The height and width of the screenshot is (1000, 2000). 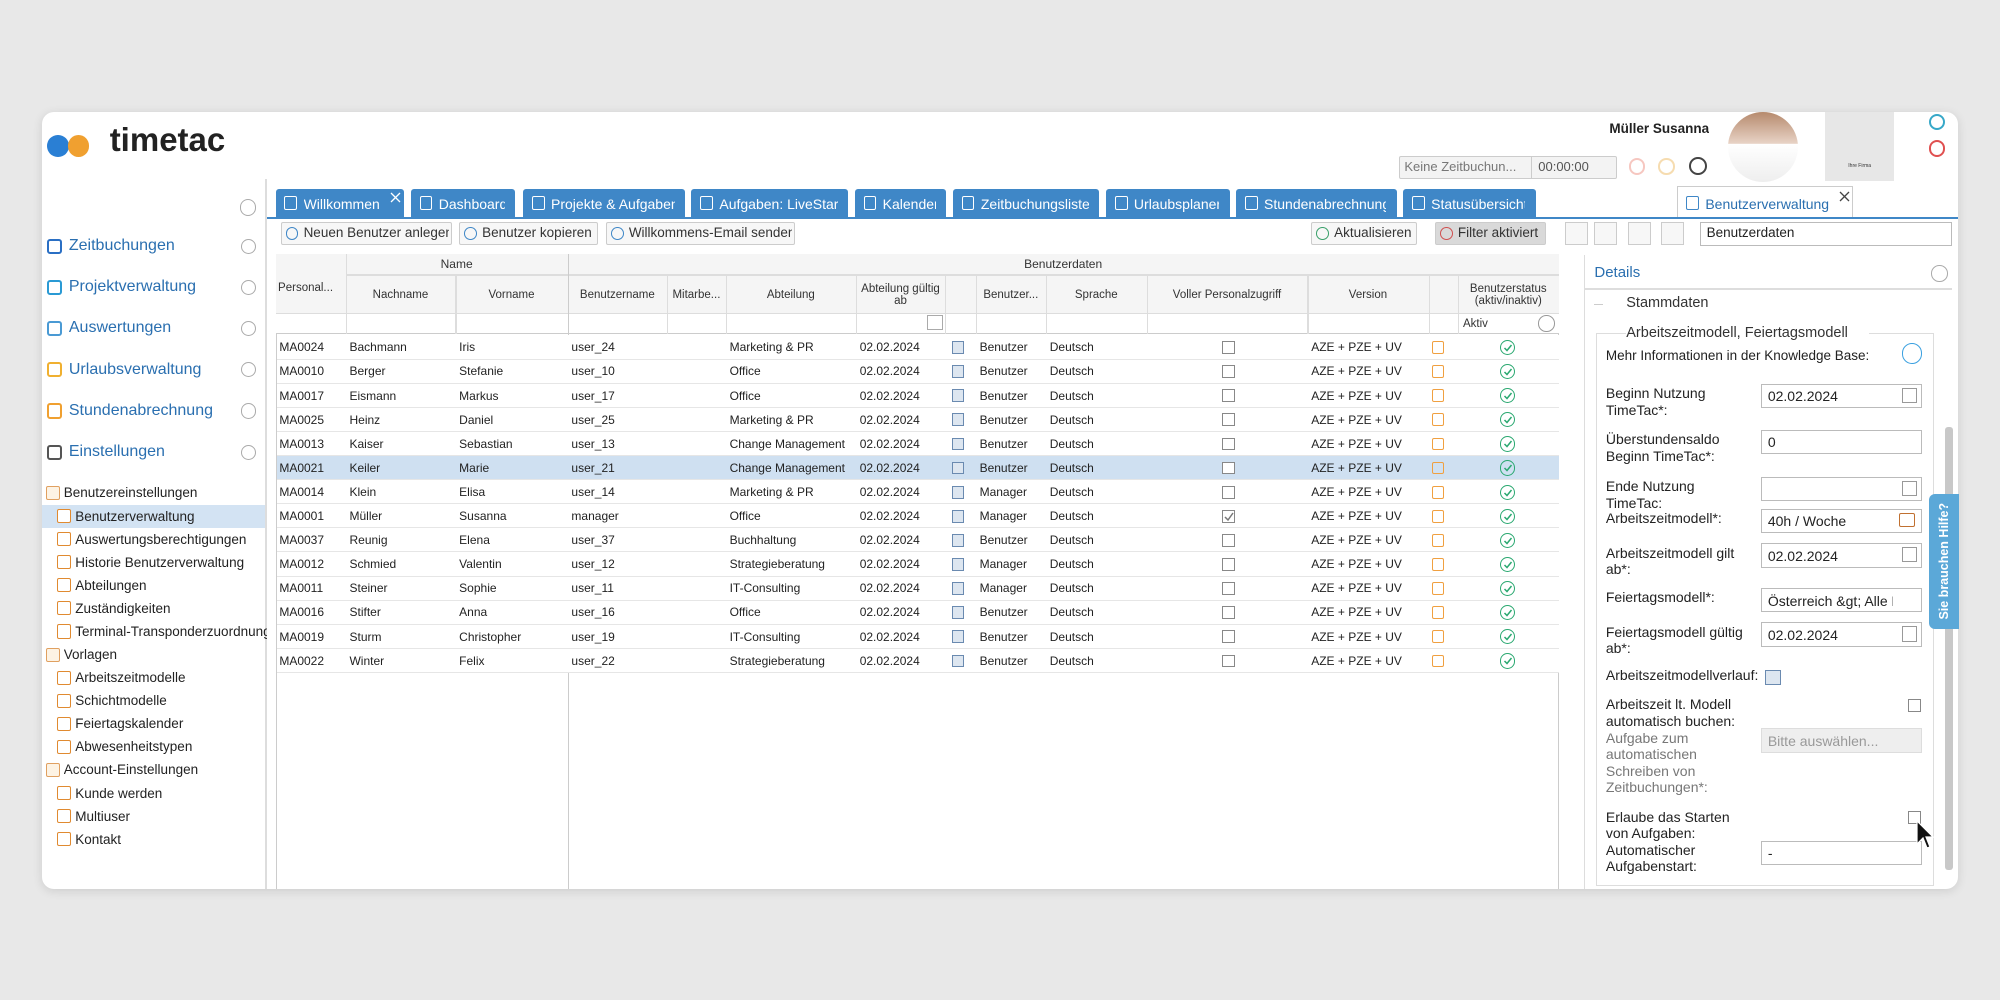 I want to click on table-cell: Benutzer, so click(x=1003, y=540).